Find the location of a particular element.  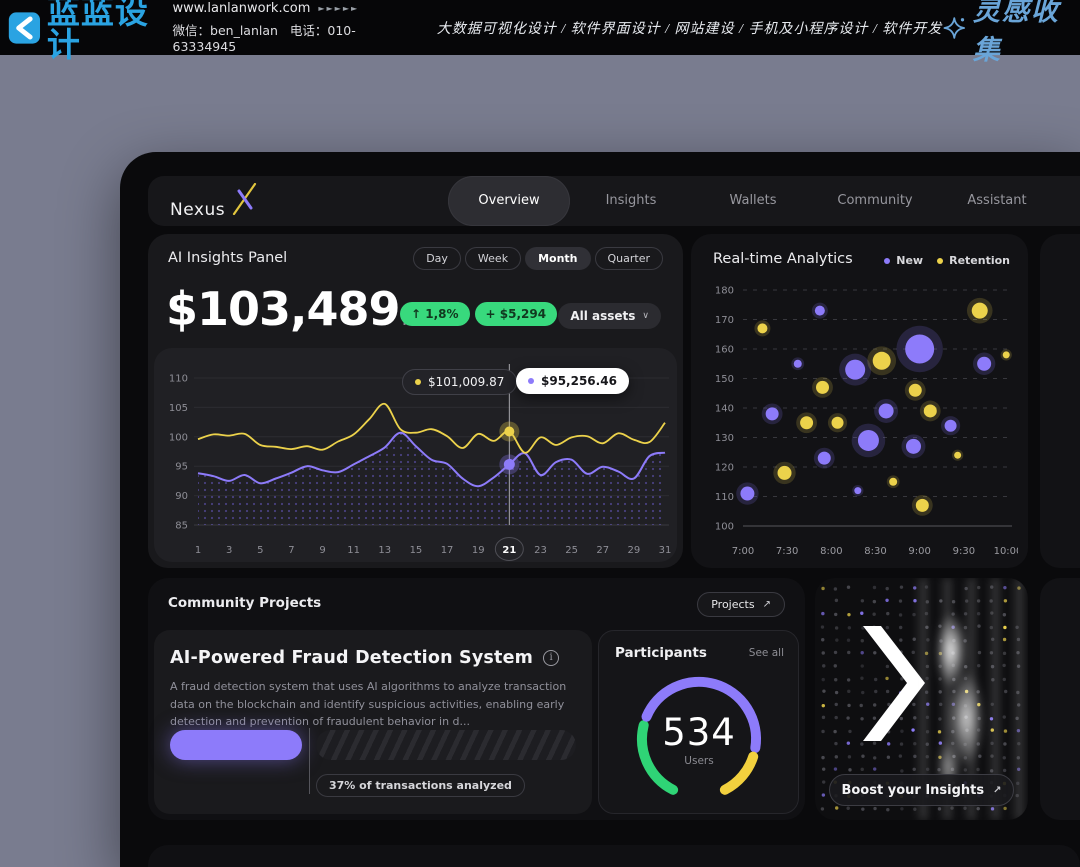

balance-main: $103,489 is located at coordinates (283, 309).